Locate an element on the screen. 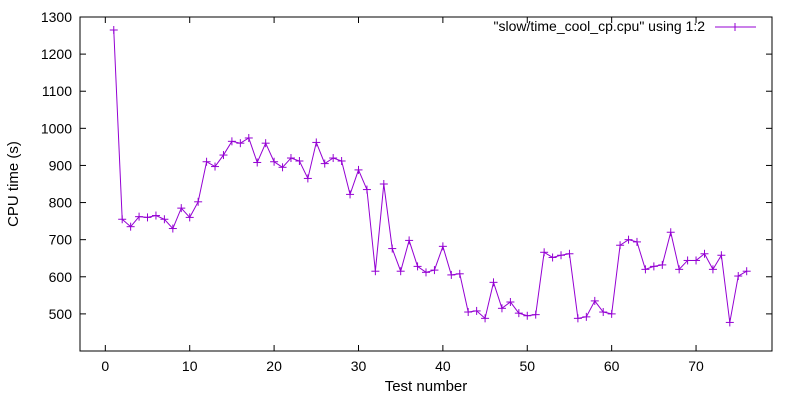 This screenshot has height=400, width=800. y-tick-label: 700 is located at coordinates (61, 240).